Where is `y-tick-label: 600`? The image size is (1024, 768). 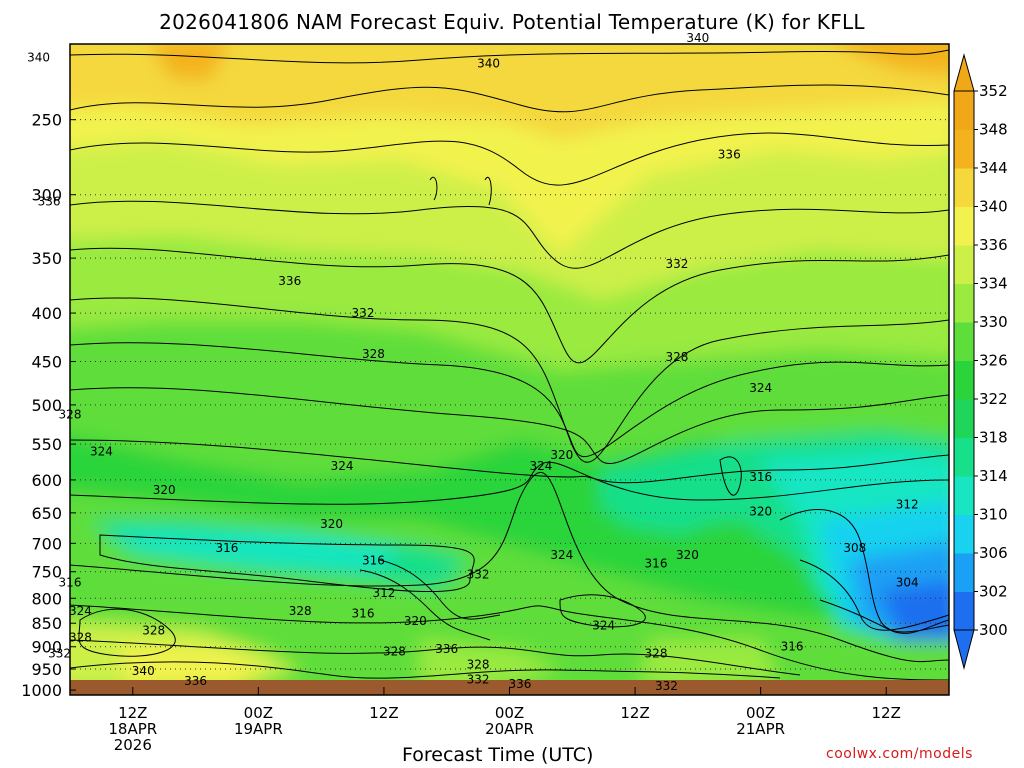
y-tick-label: 600 is located at coordinates (46, 480).